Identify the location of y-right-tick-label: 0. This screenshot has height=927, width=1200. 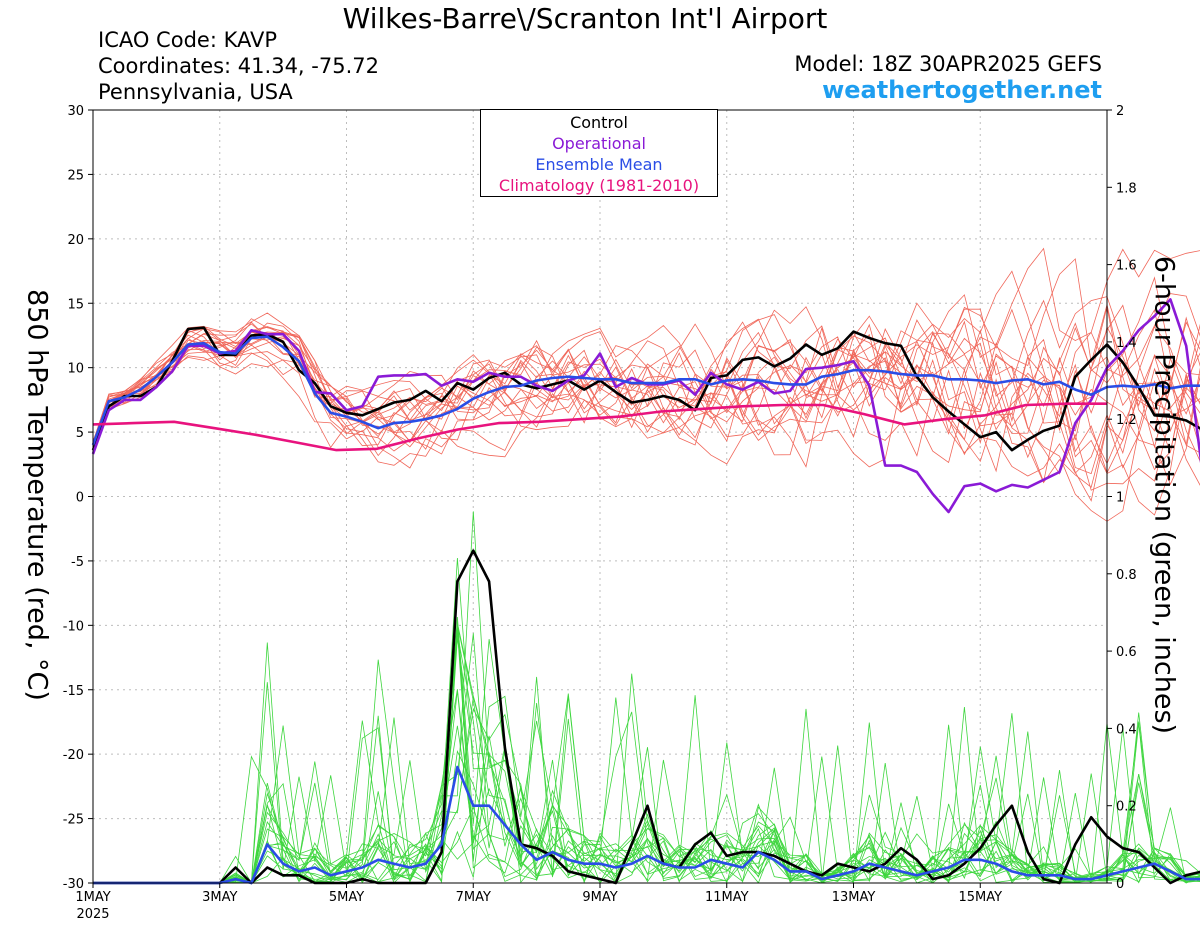
(1120, 884).